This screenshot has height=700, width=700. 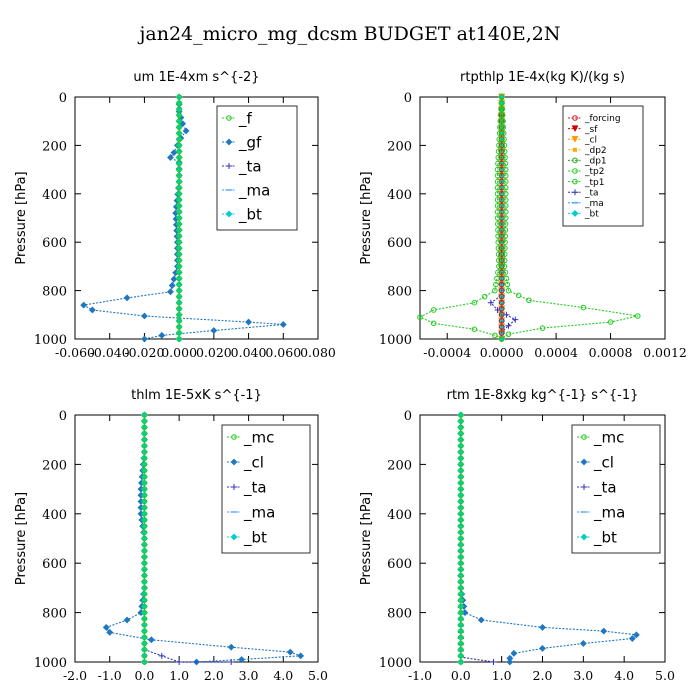 What do you see at coordinates (603, 166) in the screenshot?
I see `legend: _forcing_sf_cl_dp2_dp1_tp2_tp1_ta_ma_bt` at bounding box center [603, 166].